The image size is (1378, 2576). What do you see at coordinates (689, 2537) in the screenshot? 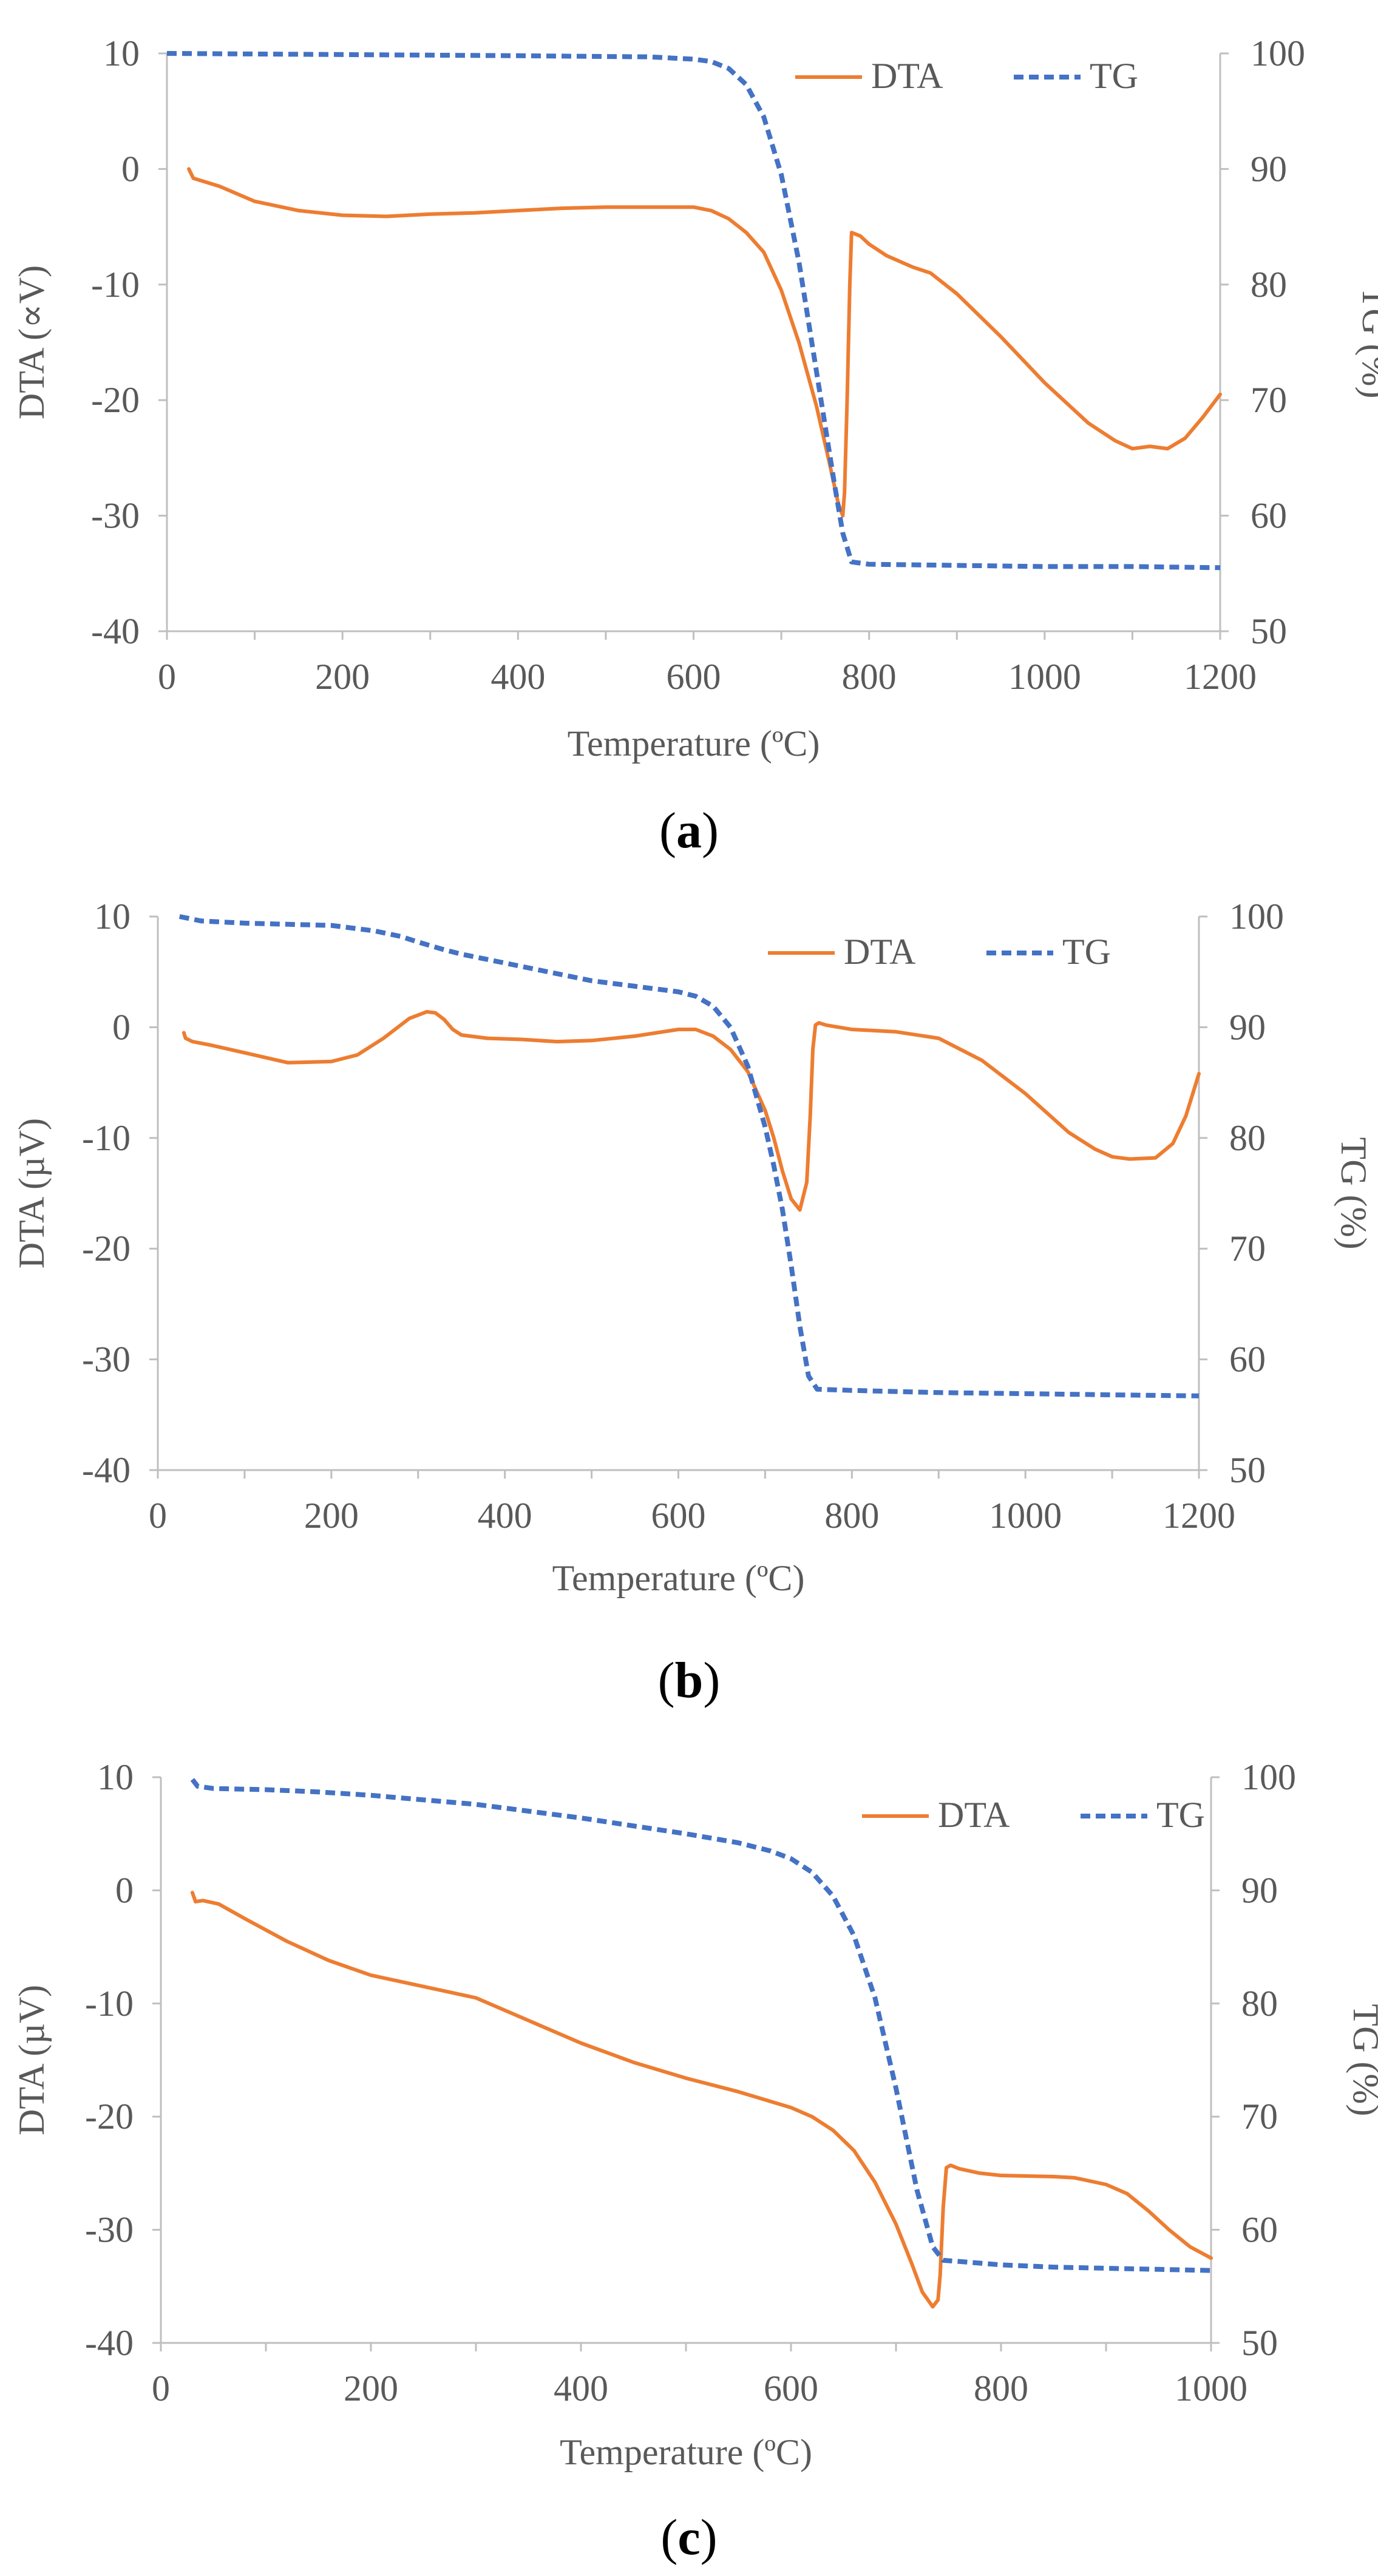
I see `panel-caption: (c)` at bounding box center [689, 2537].